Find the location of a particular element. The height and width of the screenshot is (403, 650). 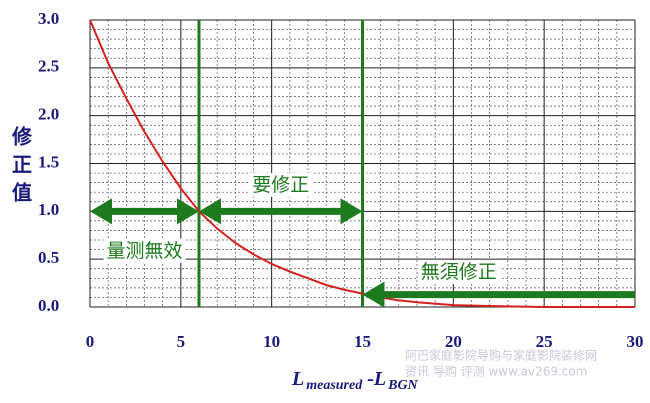

y-axis-label: 值 is located at coordinates (22, 193).